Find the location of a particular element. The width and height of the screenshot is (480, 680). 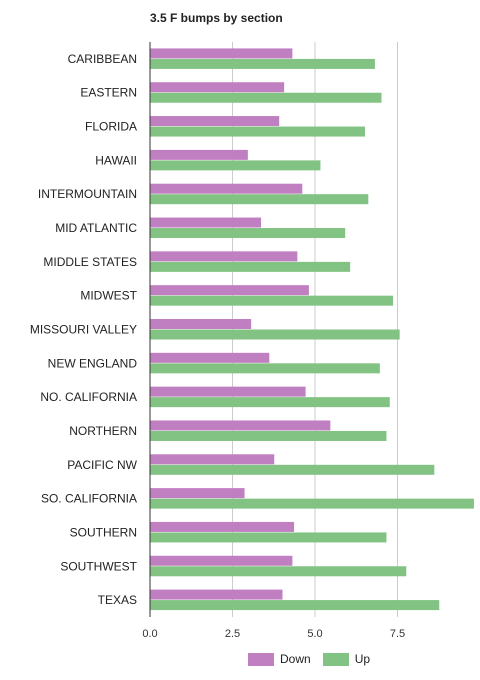

legend-item-down: Down is located at coordinates (279, 659).